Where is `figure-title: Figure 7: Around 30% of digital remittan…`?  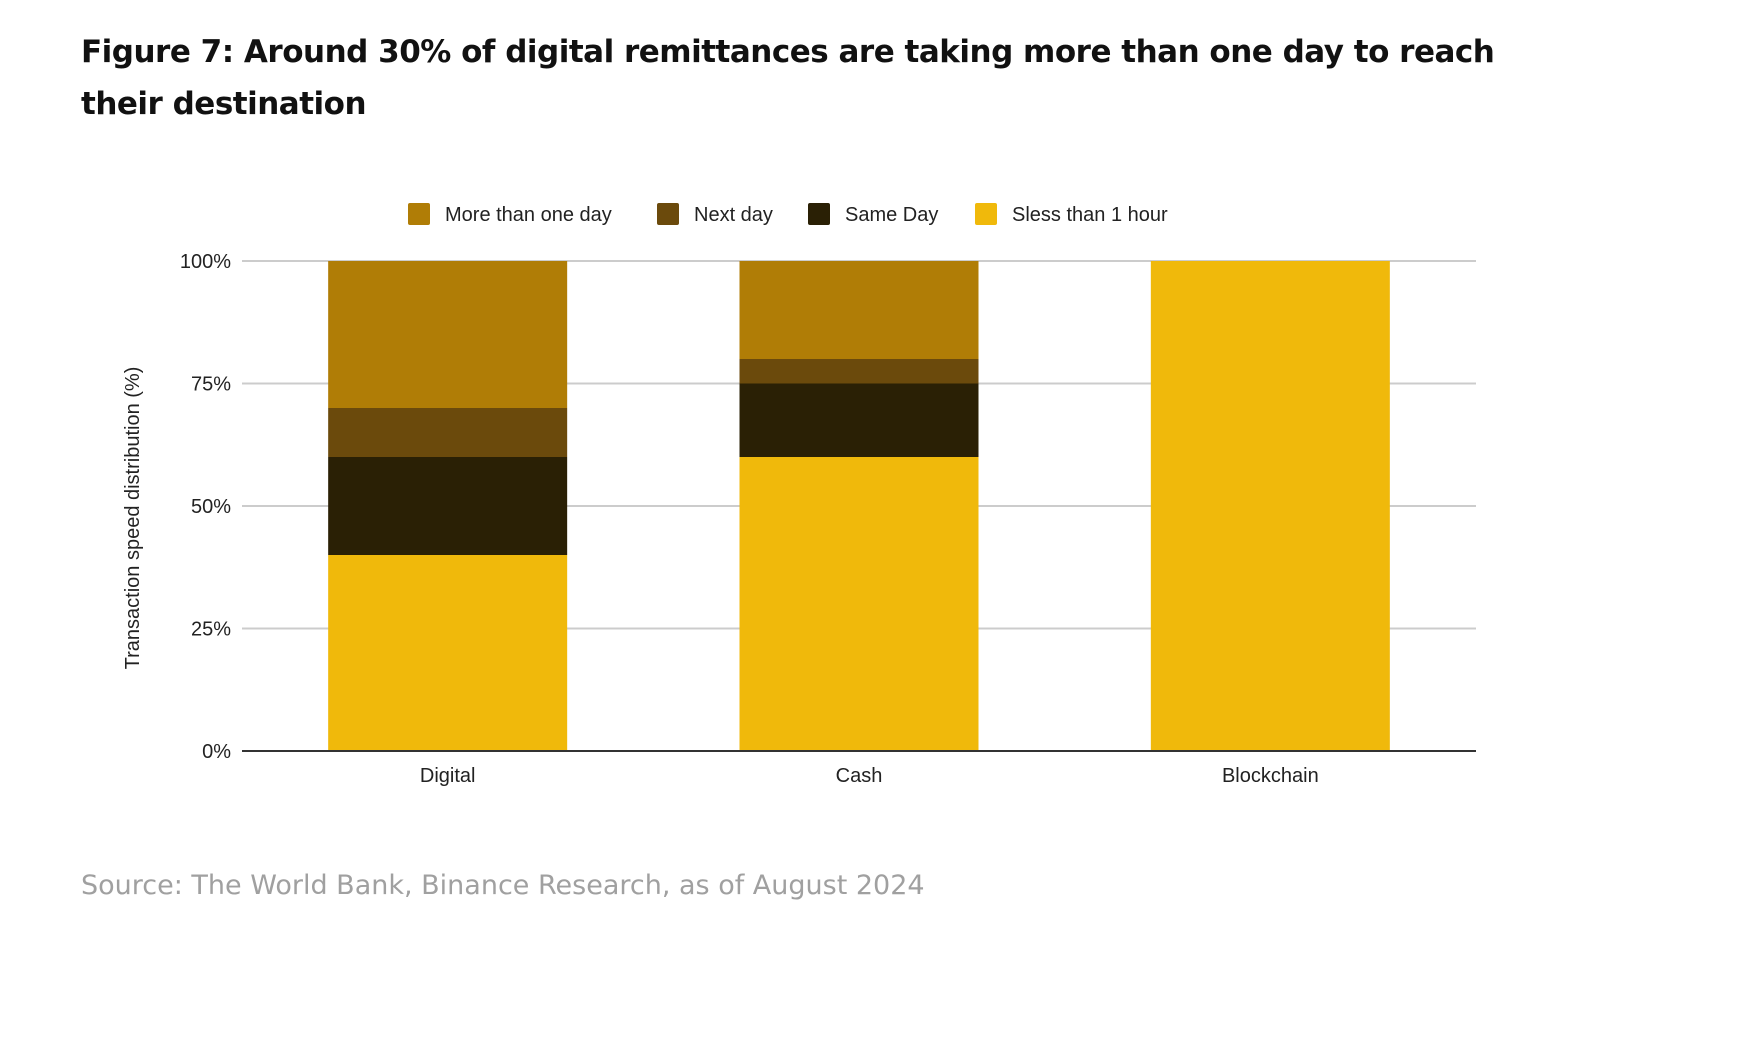
figure-title: Figure 7: Around 30% of digital remittan… is located at coordinates (788, 78).